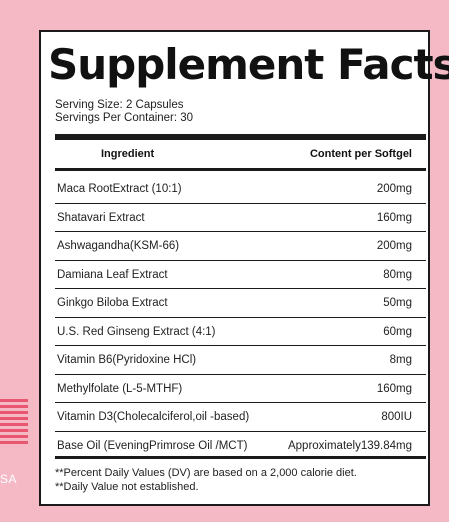 The width and height of the screenshot is (449, 522). Describe the element at coordinates (112, 274) in the screenshot. I see `ingredient-name: Damiana Leaf Extract` at that location.